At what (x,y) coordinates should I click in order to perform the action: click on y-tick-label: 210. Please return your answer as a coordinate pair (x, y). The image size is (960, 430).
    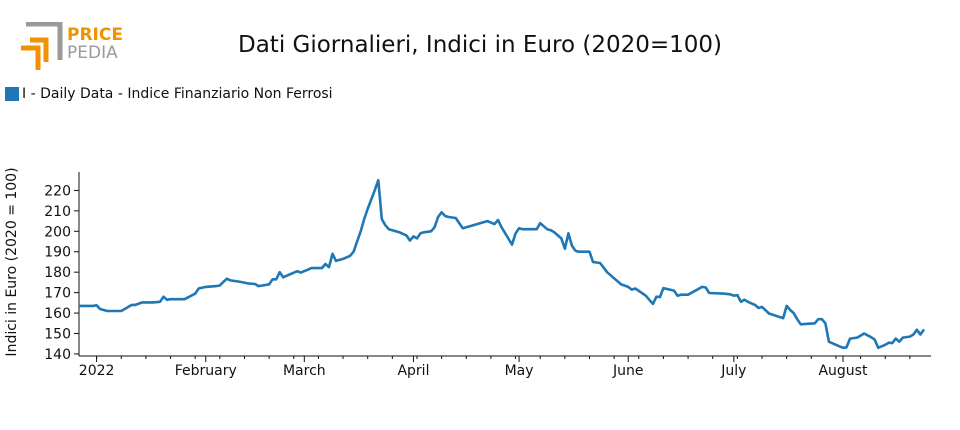
    Looking at the image, I should click on (57, 212).